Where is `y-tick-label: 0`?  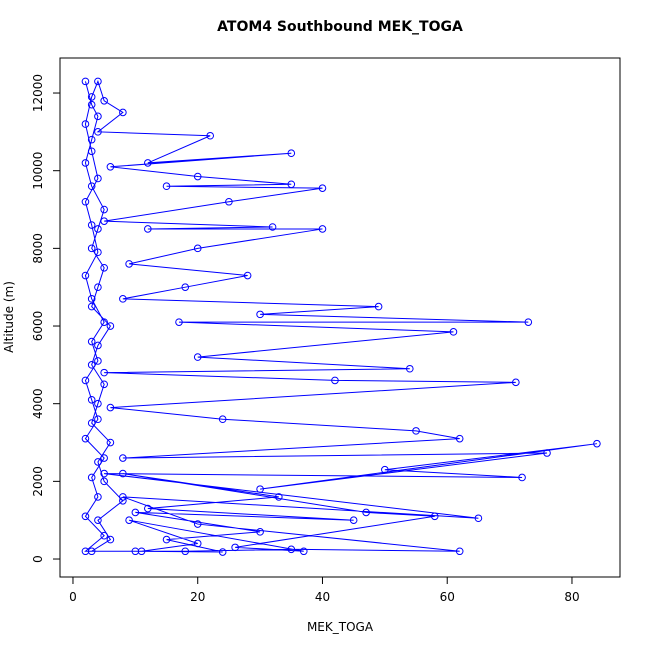
y-tick-label: 0 is located at coordinates (38, 559).